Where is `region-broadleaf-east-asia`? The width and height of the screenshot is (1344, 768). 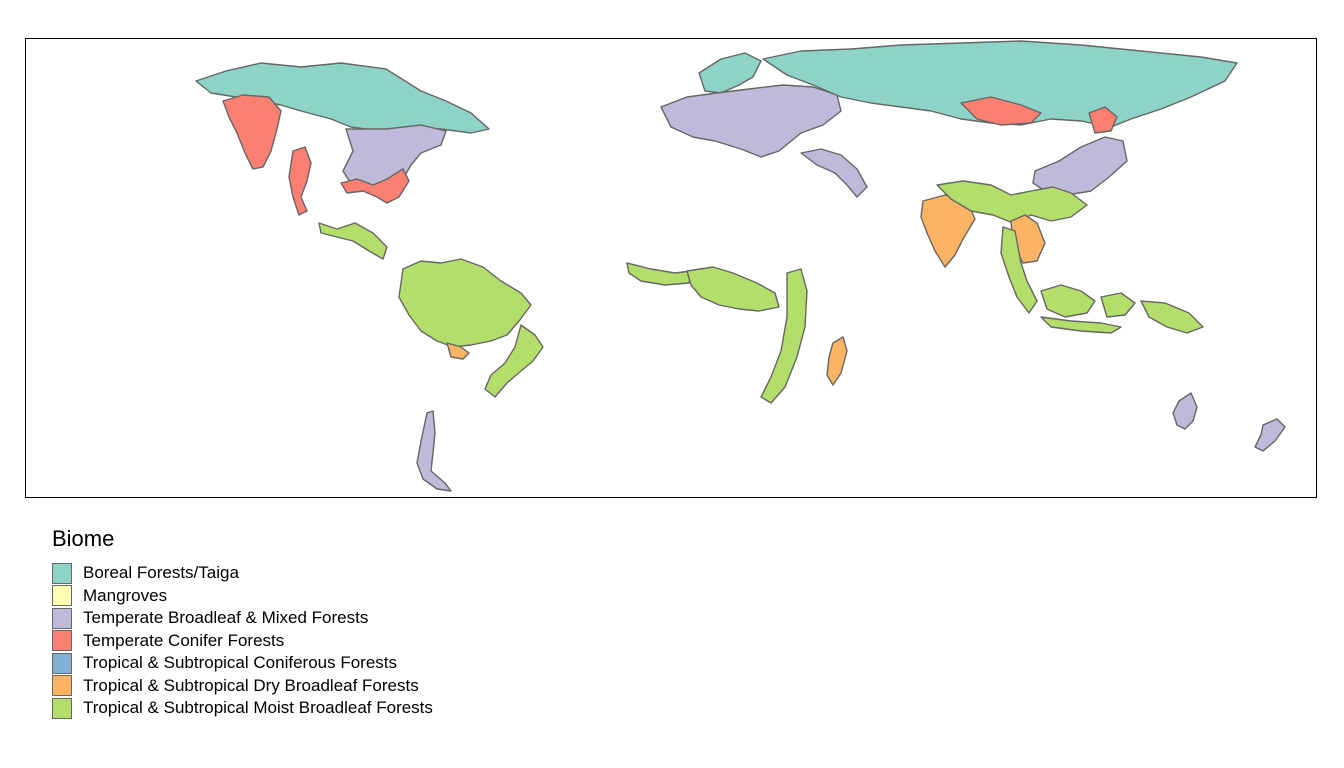
region-broadleaf-east-asia is located at coordinates (1080, 166).